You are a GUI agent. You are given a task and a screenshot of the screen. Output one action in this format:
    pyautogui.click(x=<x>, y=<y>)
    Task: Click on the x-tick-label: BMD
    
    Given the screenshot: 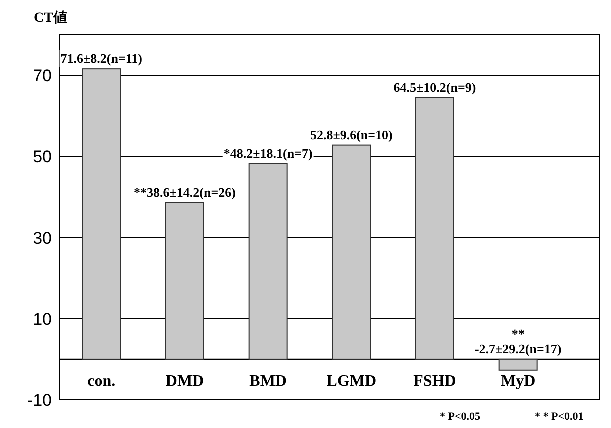 What is the action you would take?
    pyautogui.click(x=268, y=381)
    